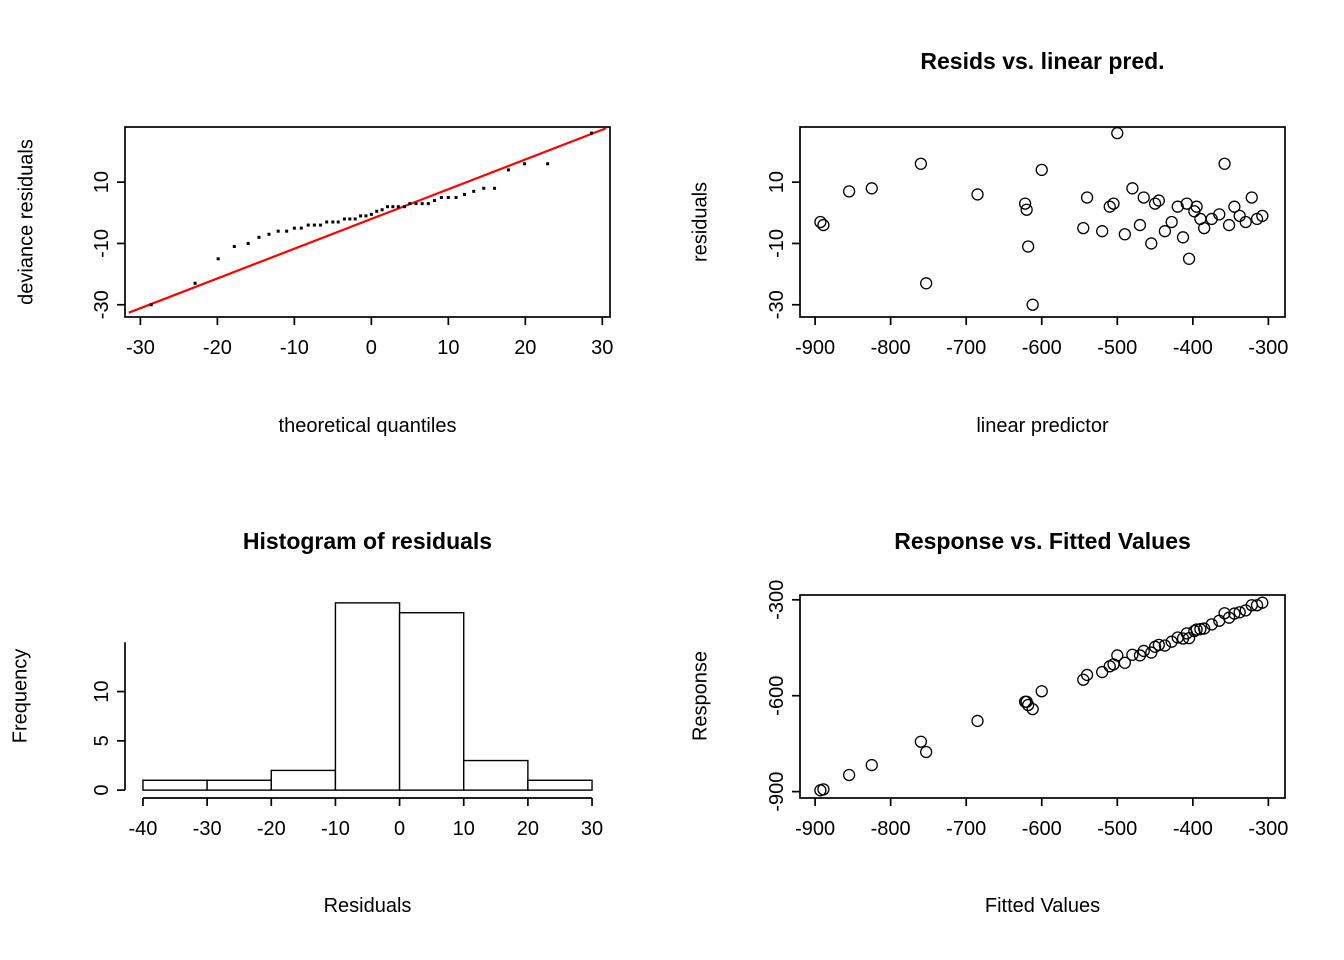 This screenshot has height=960, width=1344. I want to click on resids-vs-linear-pred-canvas: -900 -800 -700 -600 -500 -400 -300 -30 -10 10, so click(1027, 242).